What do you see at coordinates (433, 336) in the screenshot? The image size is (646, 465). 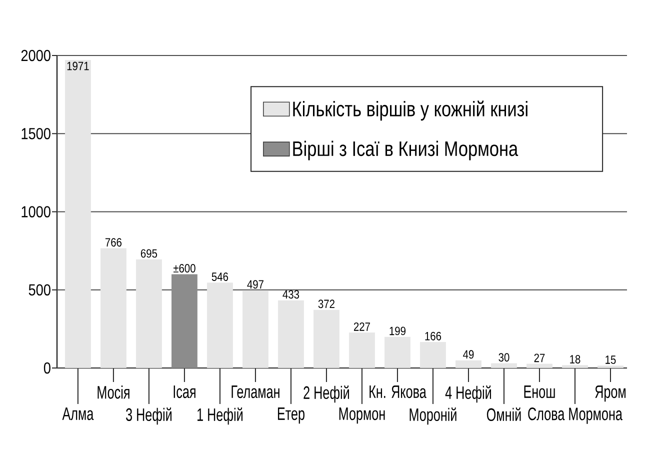 I see `data-label: 166` at bounding box center [433, 336].